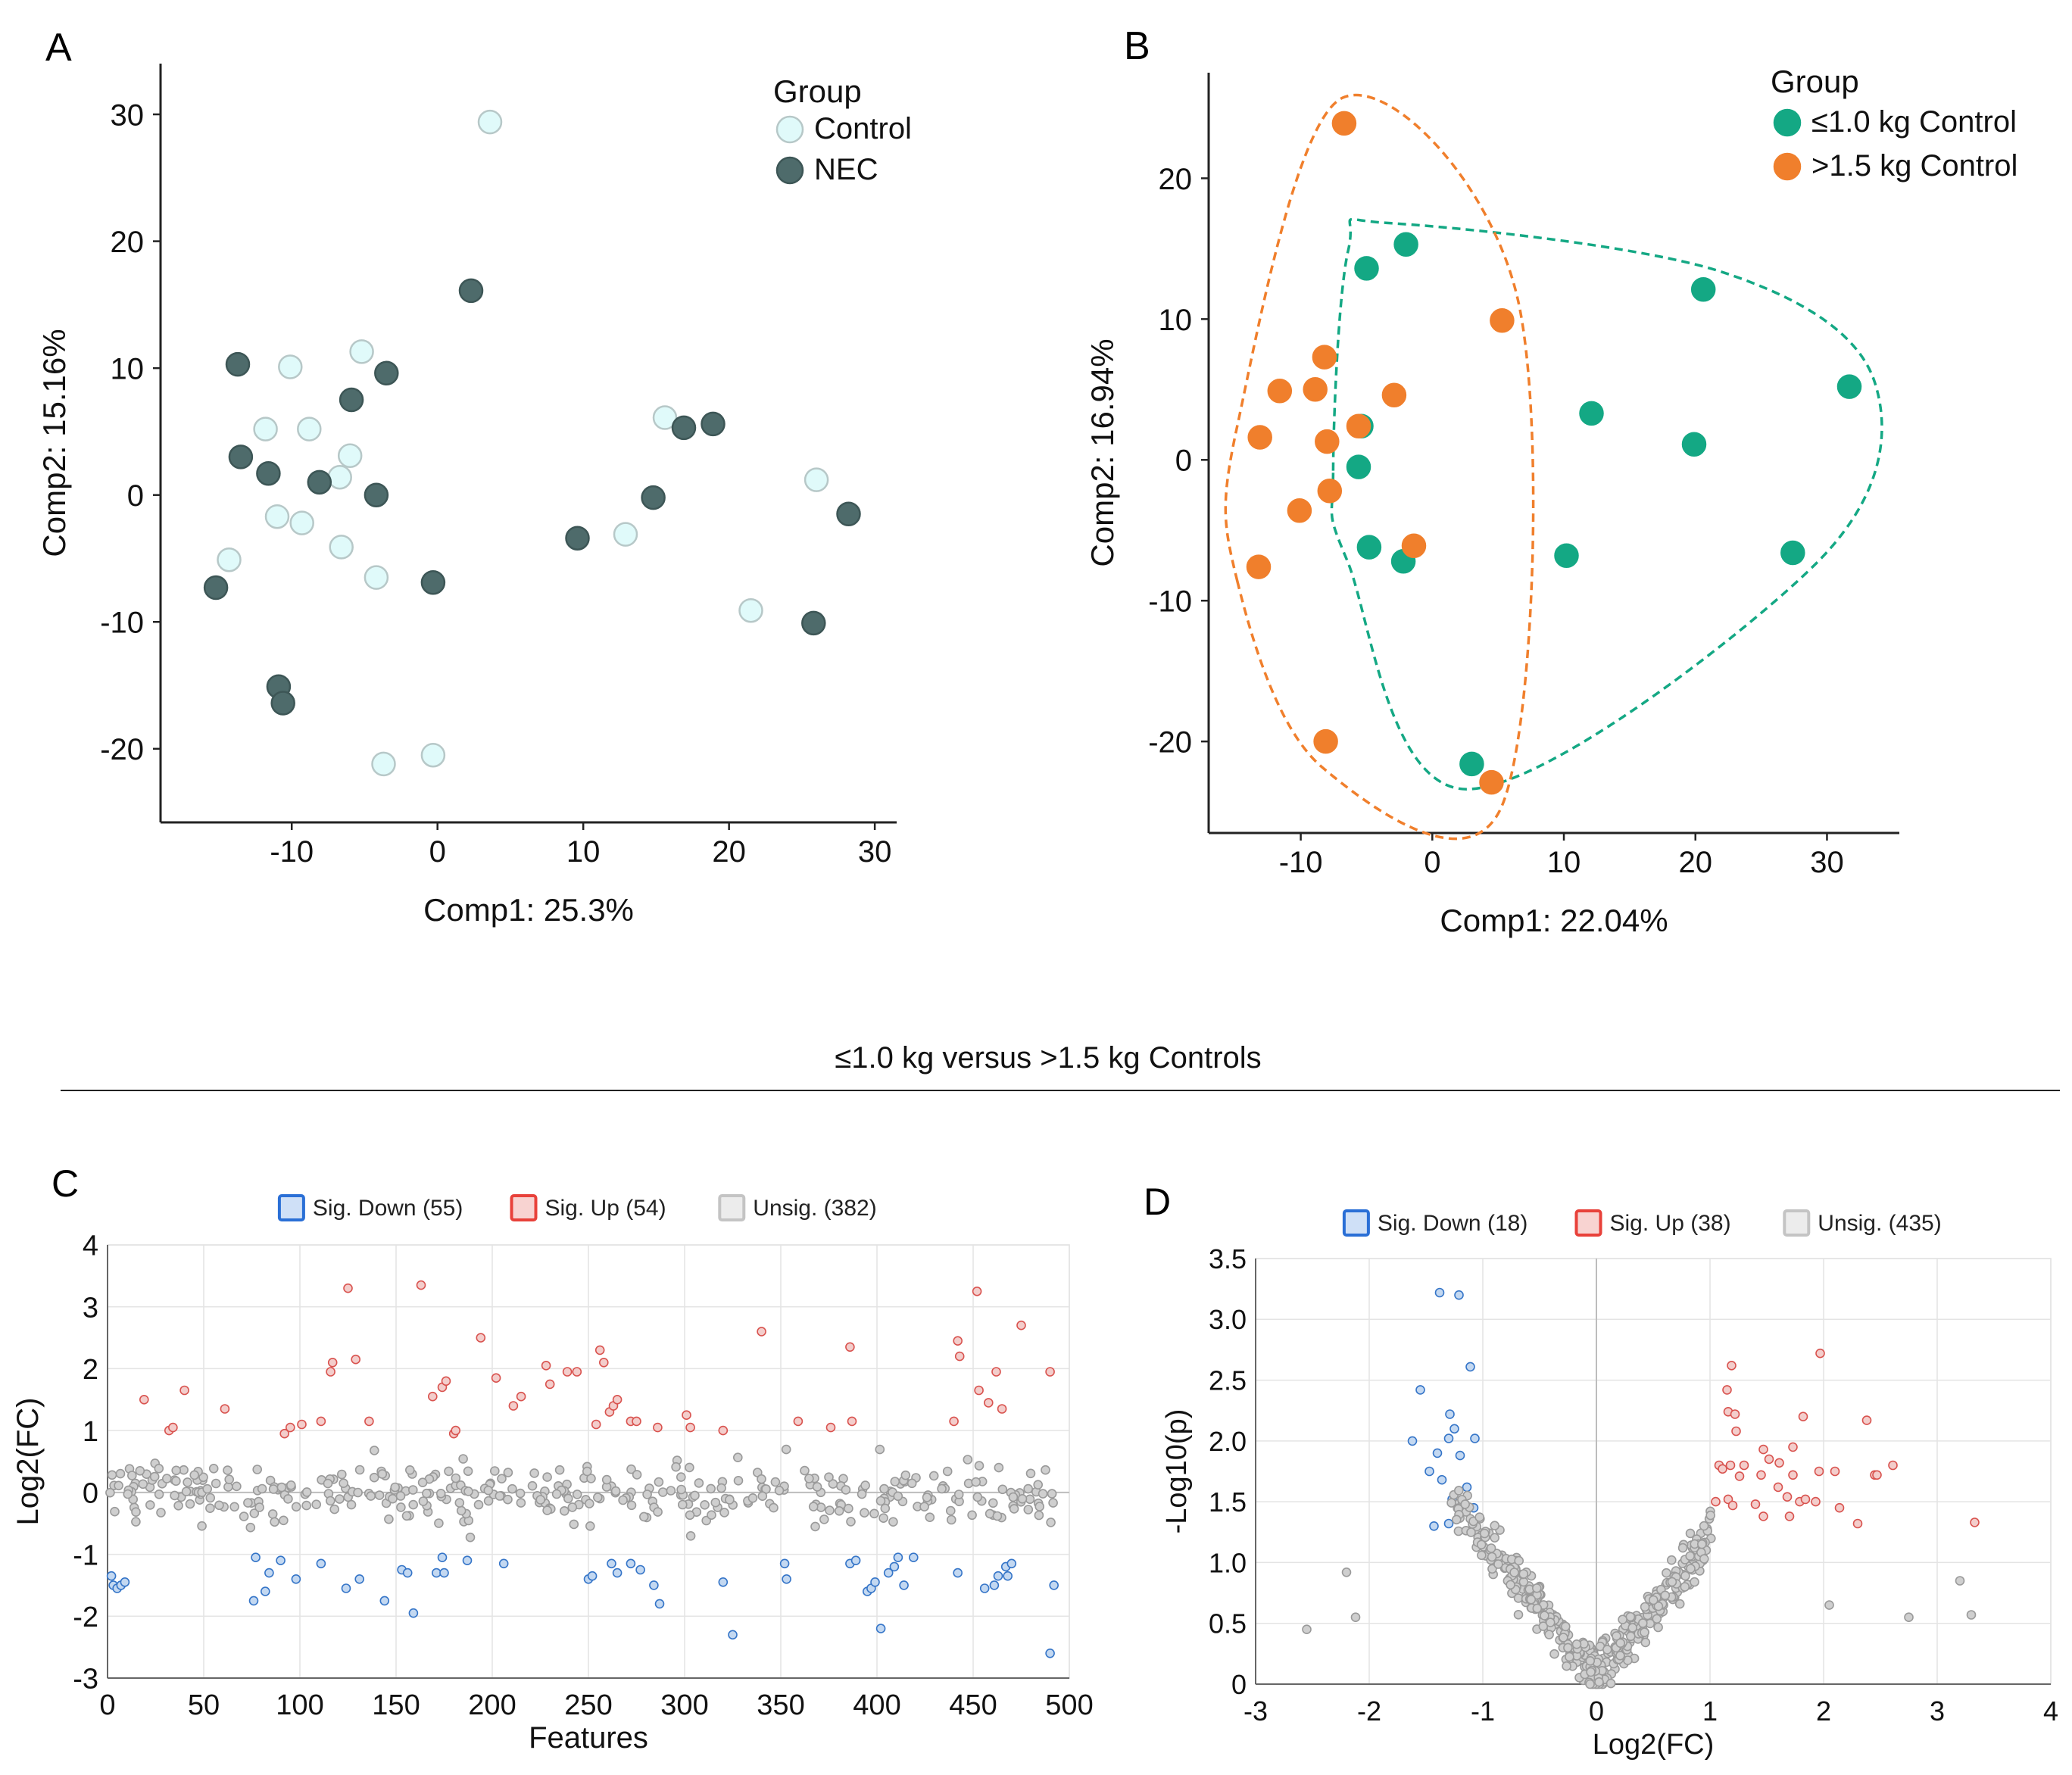 Image resolution: width=2072 pixels, height=1775 pixels. What do you see at coordinates (583, 852) in the screenshot?
I see `x-tick-label: 10` at bounding box center [583, 852].